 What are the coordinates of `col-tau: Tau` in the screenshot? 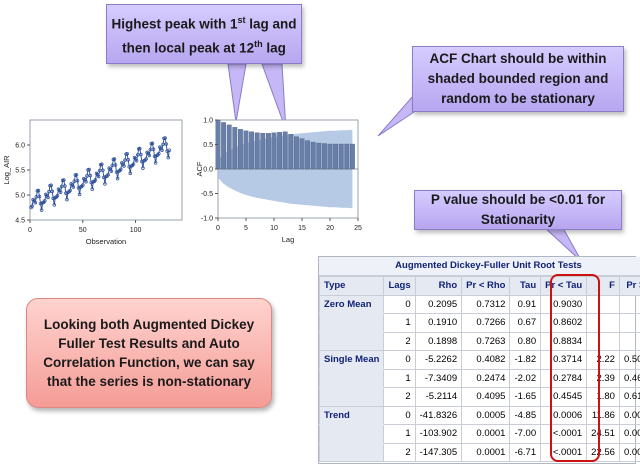 It's located at (525, 286).